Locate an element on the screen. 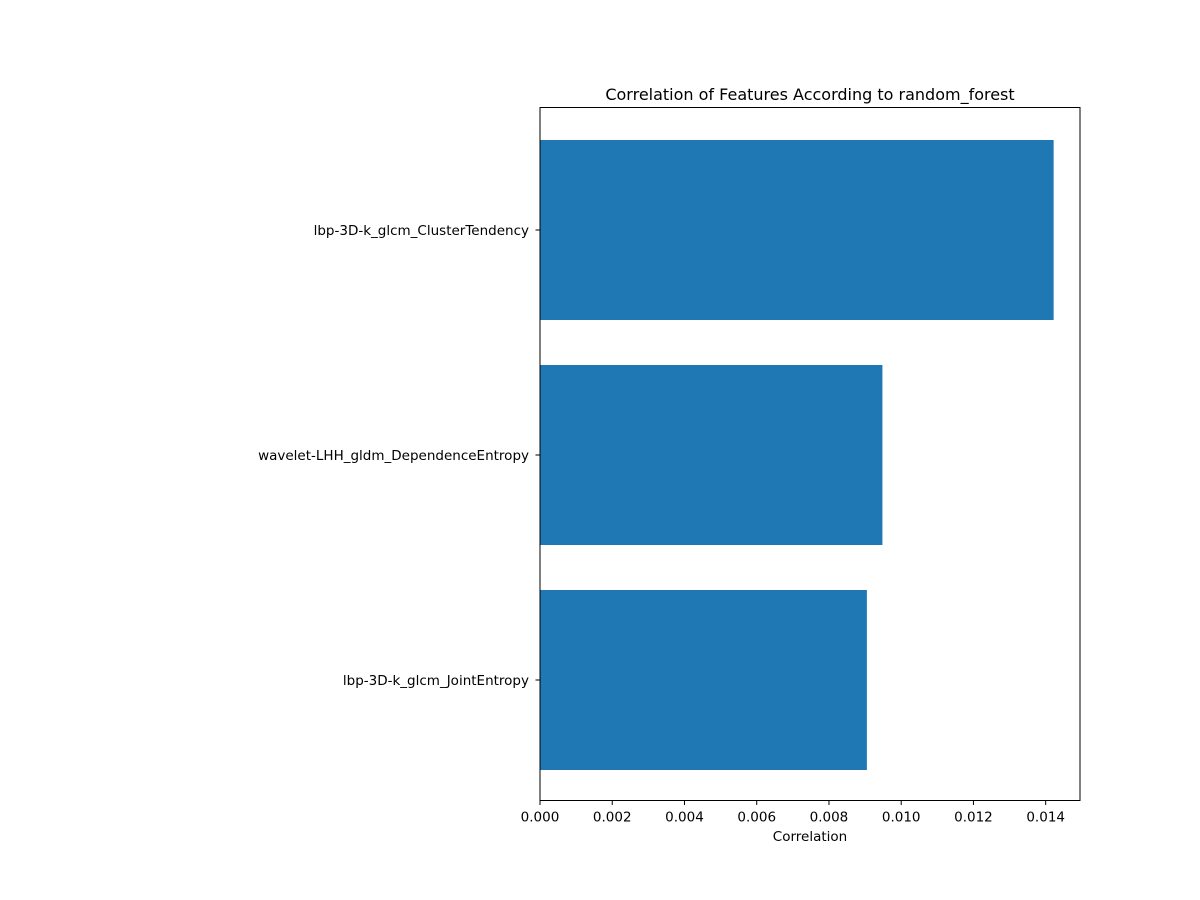  x-tick-label-3: 0.006 is located at coordinates (756, 818).